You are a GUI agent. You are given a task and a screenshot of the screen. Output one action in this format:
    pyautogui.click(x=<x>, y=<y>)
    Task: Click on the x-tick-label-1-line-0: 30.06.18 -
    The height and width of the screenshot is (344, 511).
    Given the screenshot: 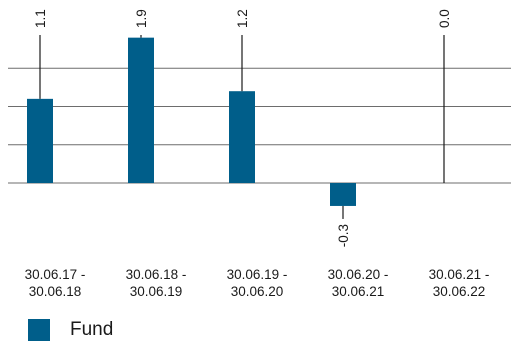 What is the action you would take?
    pyautogui.click(x=156, y=274)
    